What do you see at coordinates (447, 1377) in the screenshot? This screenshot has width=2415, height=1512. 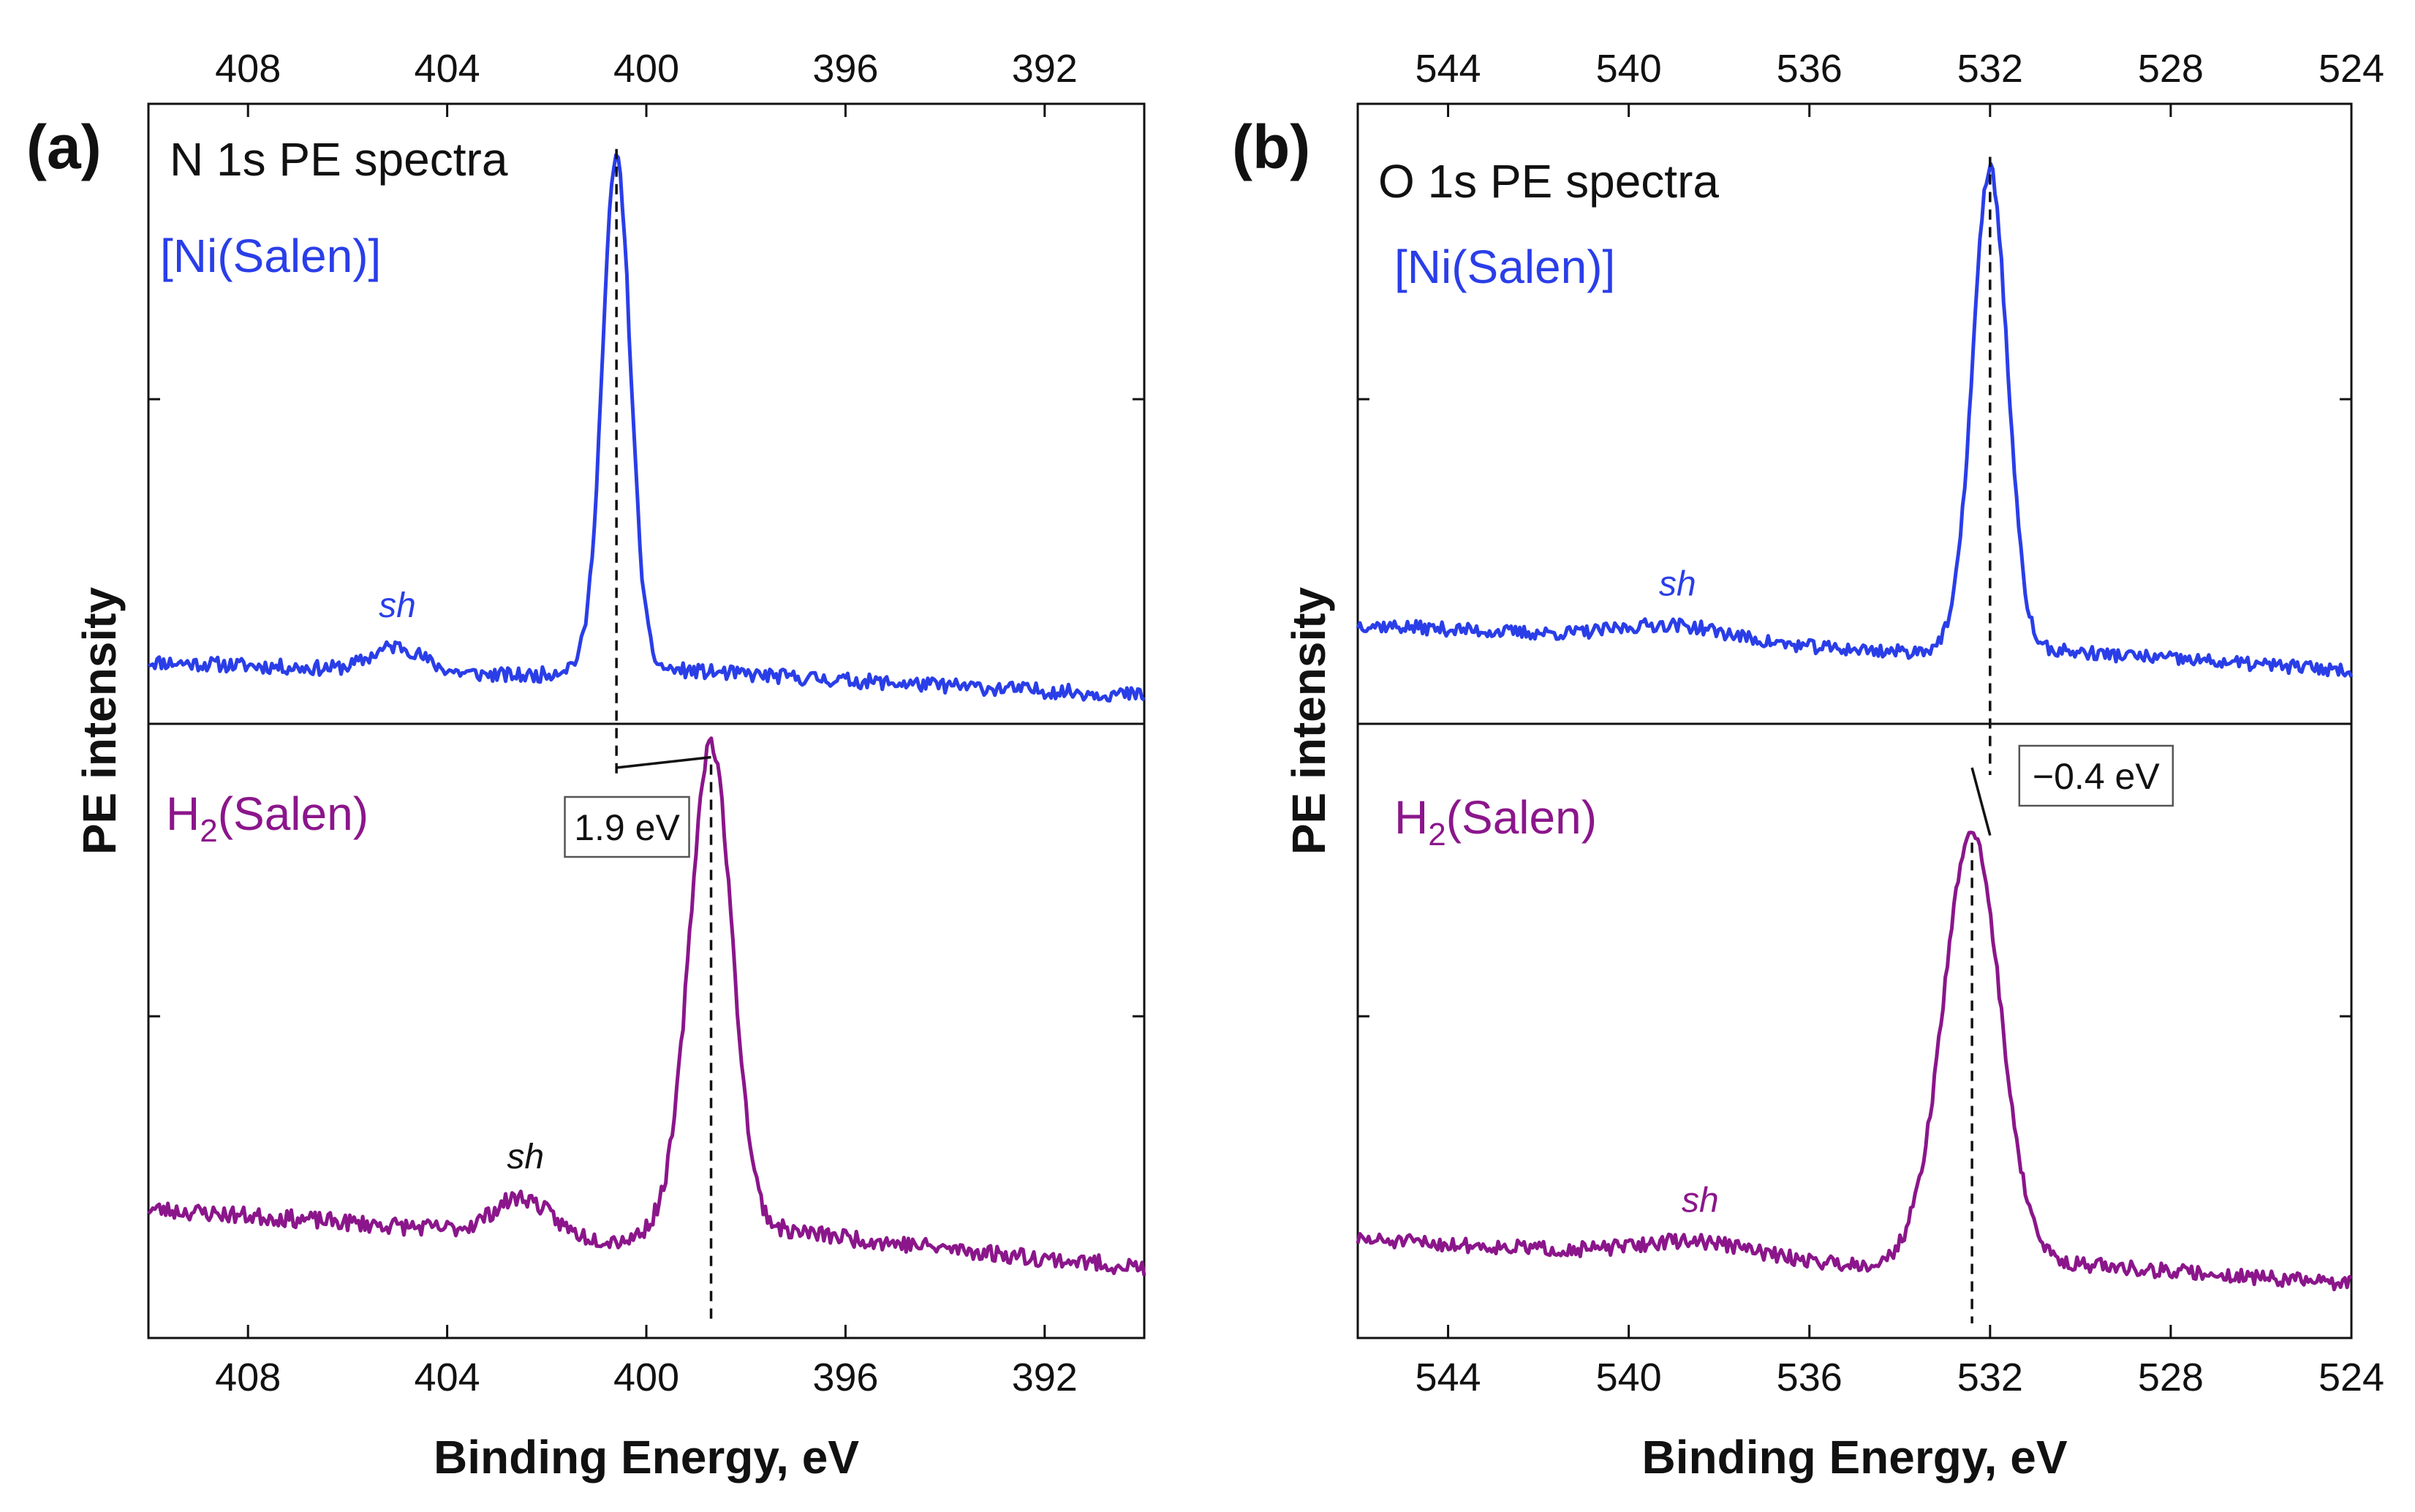 I see `x-tick-label-bottom: 404` at bounding box center [447, 1377].